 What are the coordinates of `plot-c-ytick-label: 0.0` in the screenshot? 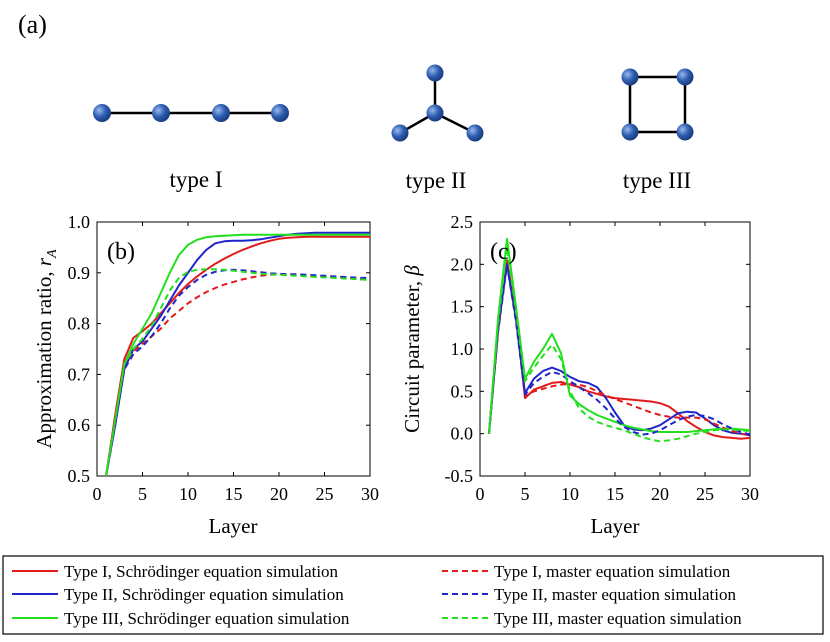 It's located at (462, 434).